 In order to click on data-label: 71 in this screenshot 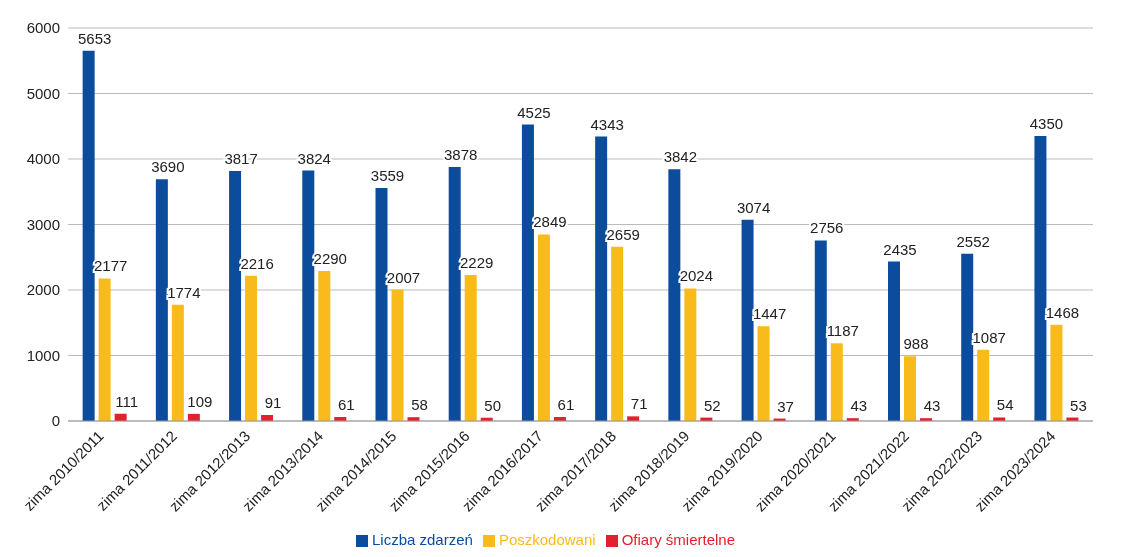, I will do `click(639, 404)`.